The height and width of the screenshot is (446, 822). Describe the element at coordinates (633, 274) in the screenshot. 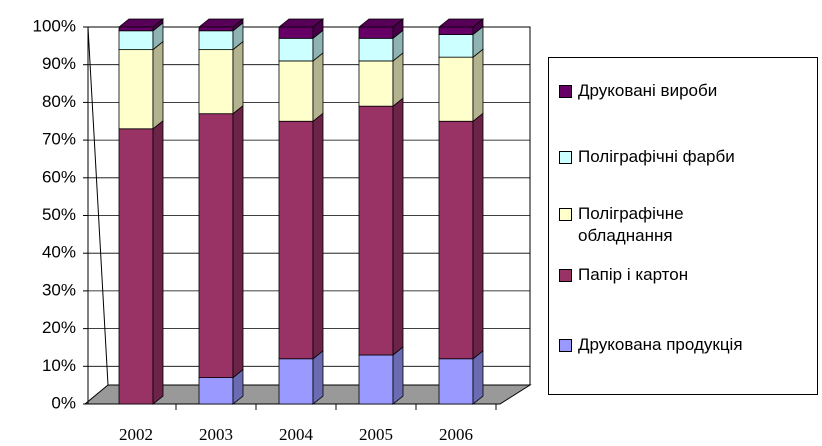

I see `legend-label: Папір і картон` at that location.